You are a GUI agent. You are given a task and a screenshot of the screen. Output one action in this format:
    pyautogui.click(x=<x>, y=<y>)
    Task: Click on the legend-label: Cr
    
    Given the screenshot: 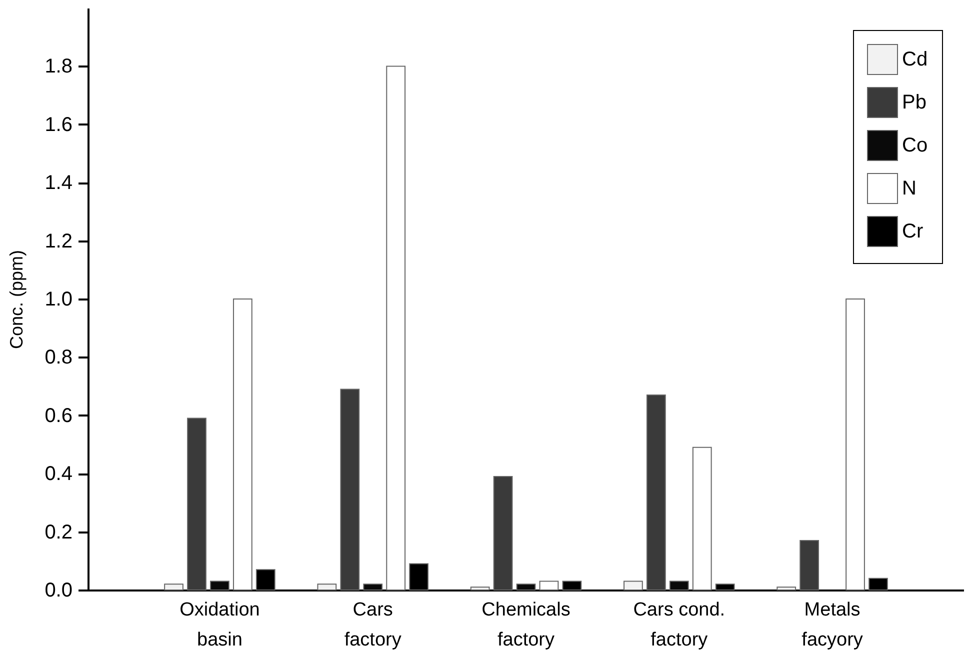 What is the action you would take?
    pyautogui.click(x=913, y=231)
    